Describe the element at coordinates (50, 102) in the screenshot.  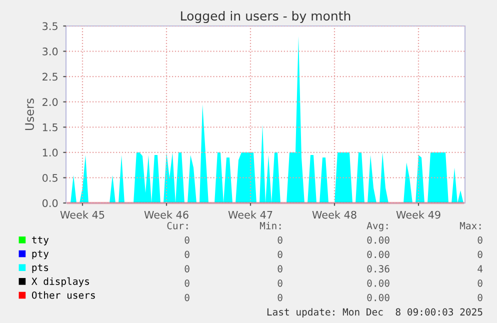
I see `y-tick-label: 2.0` at that location.